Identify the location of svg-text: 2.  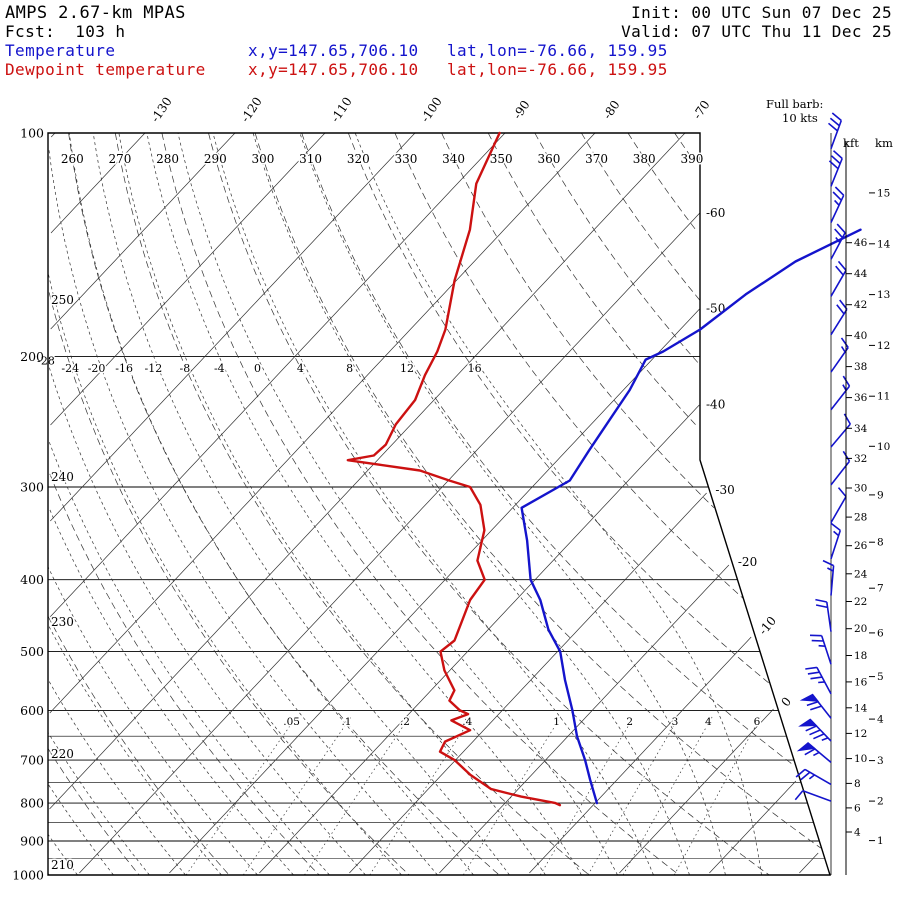
(629, 722).